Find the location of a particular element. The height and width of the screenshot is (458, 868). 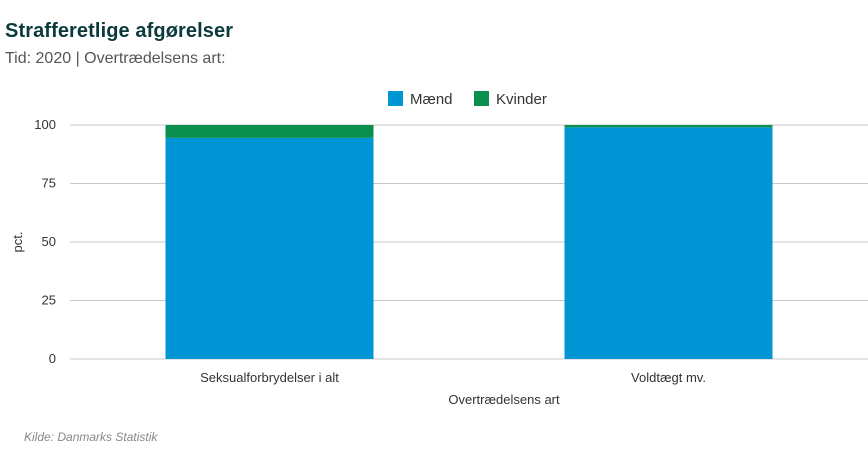

legend-item-kvinder: Kvinder is located at coordinates (510, 99).